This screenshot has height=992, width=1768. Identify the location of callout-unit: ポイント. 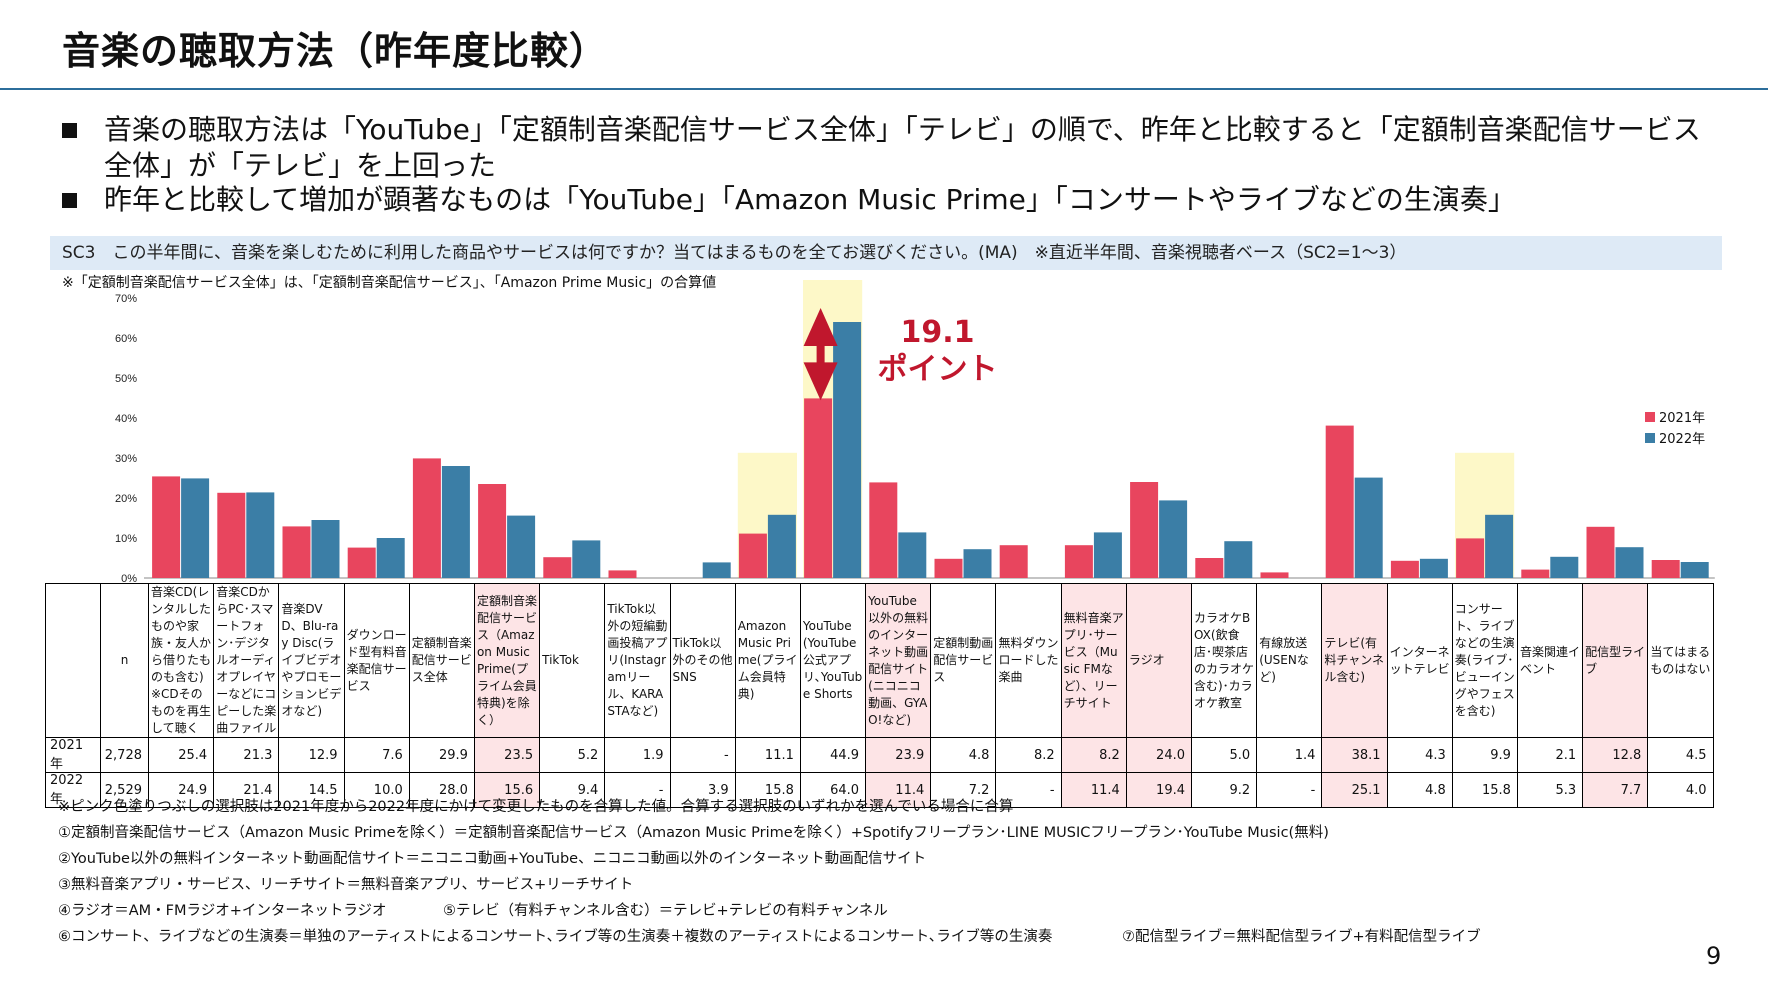
(937, 369).